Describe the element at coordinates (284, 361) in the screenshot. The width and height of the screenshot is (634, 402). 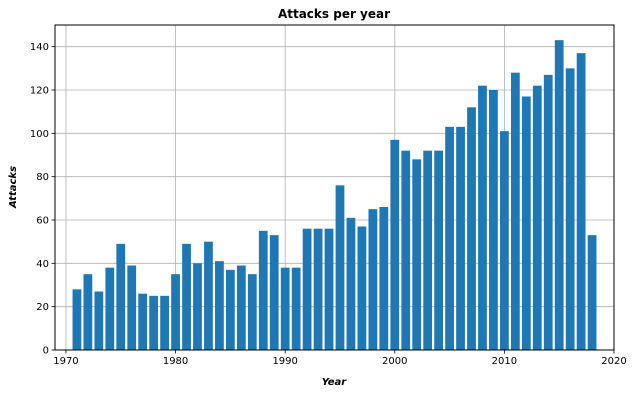
I see `x-tick-label: 1990` at that location.